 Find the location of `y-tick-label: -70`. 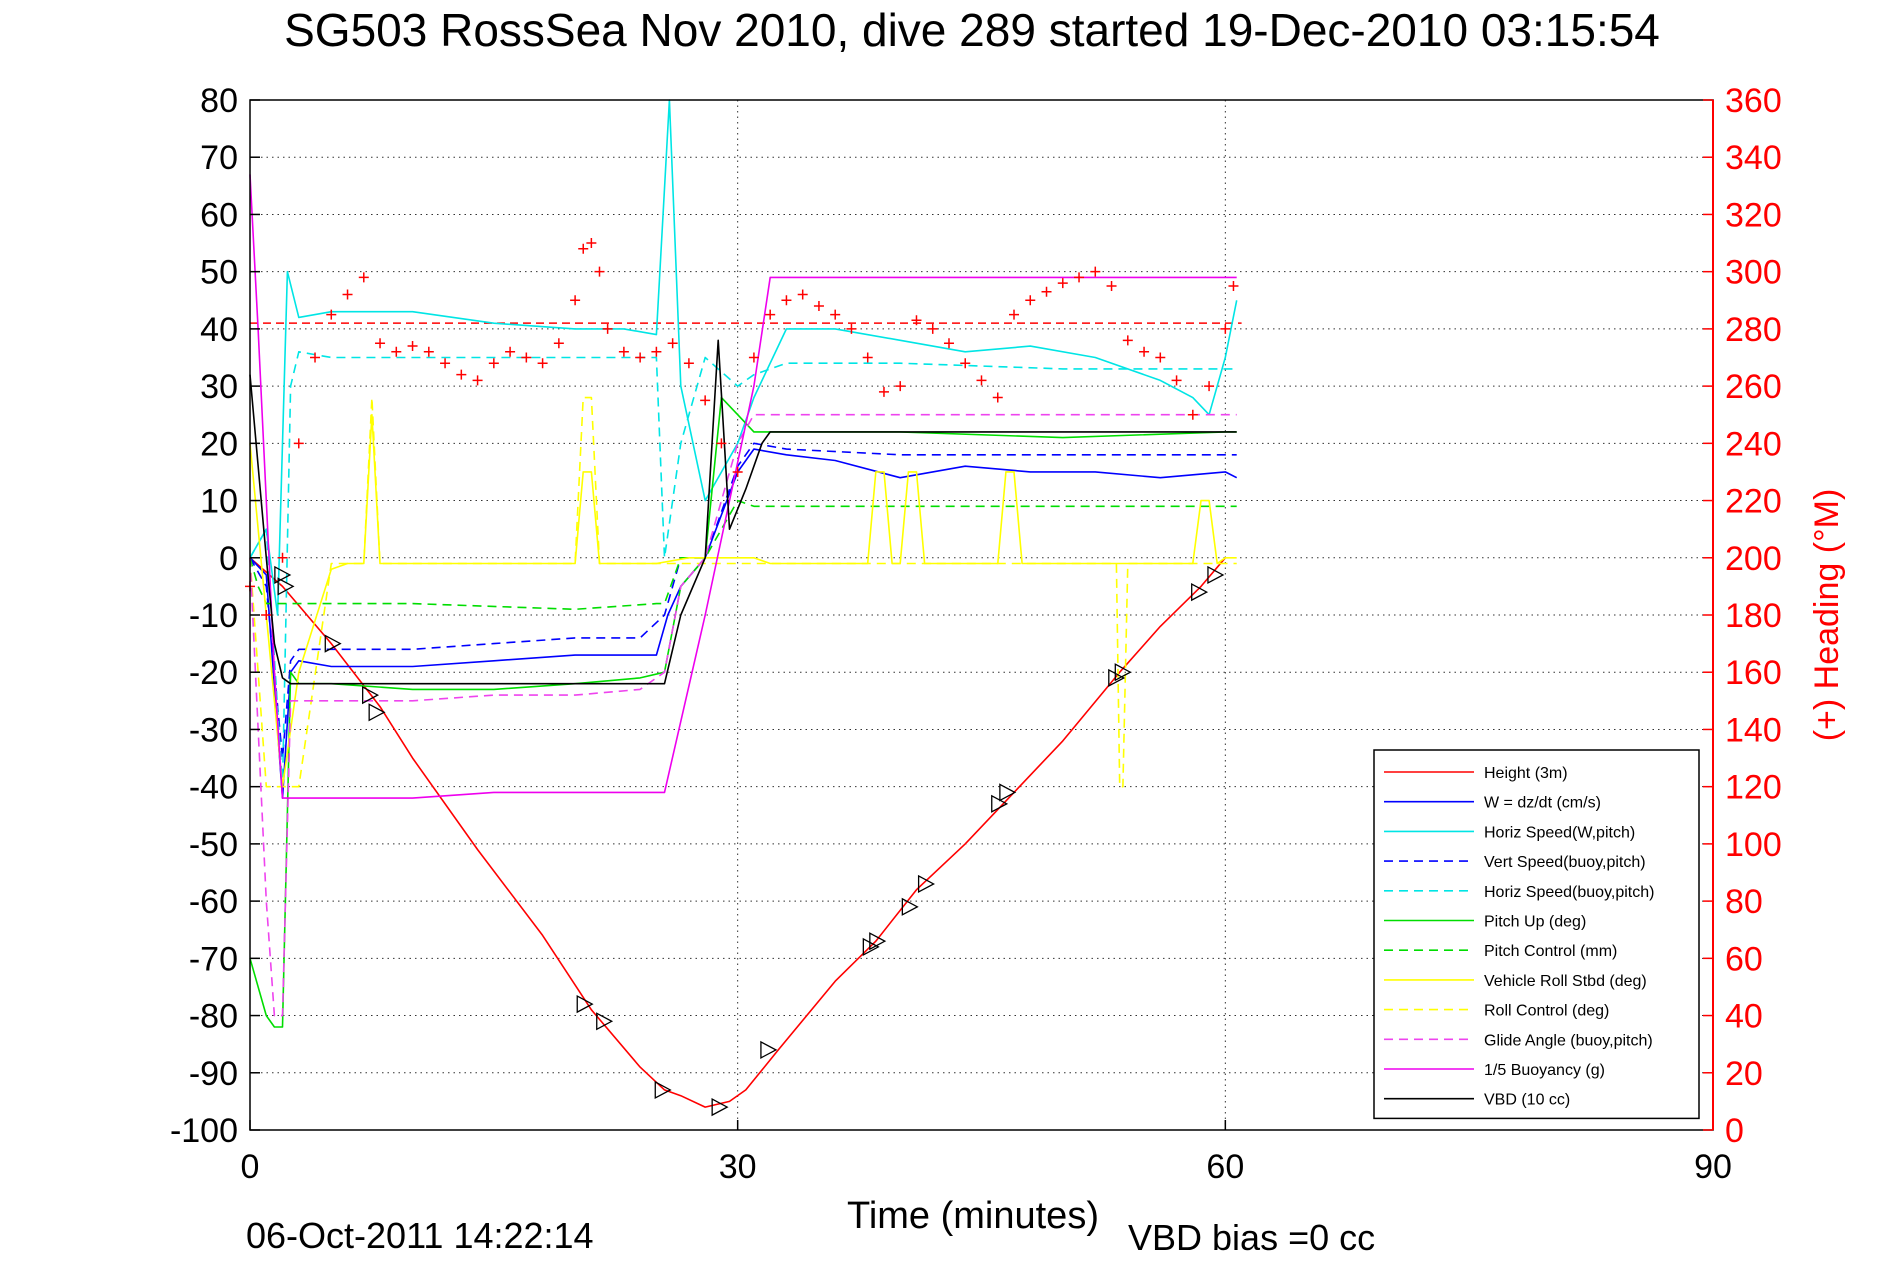

y-tick-label: -70 is located at coordinates (213, 959).